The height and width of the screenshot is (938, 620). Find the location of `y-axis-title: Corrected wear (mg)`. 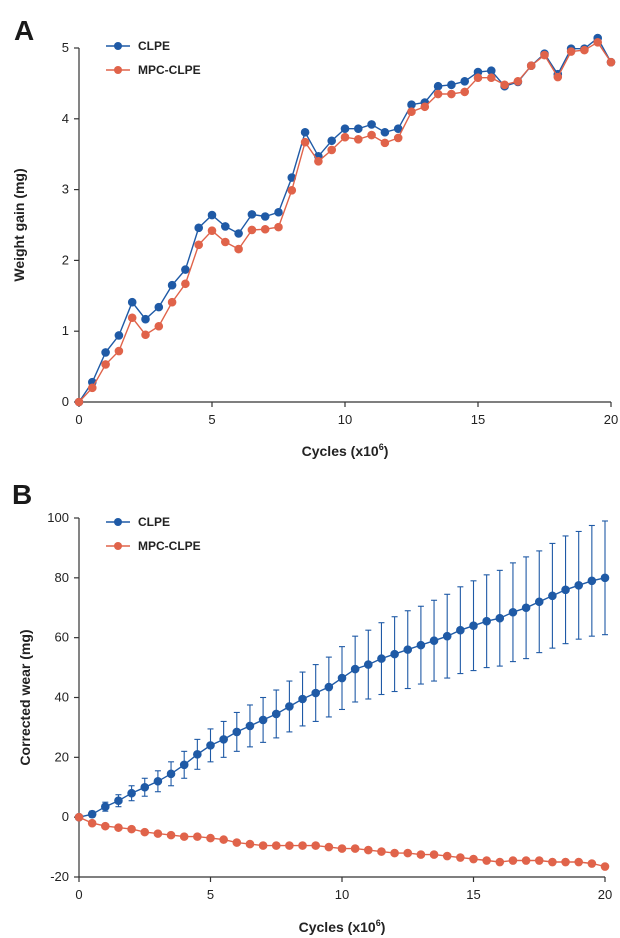

y-axis-title: Corrected wear (mg) is located at coordinates (25, 697).